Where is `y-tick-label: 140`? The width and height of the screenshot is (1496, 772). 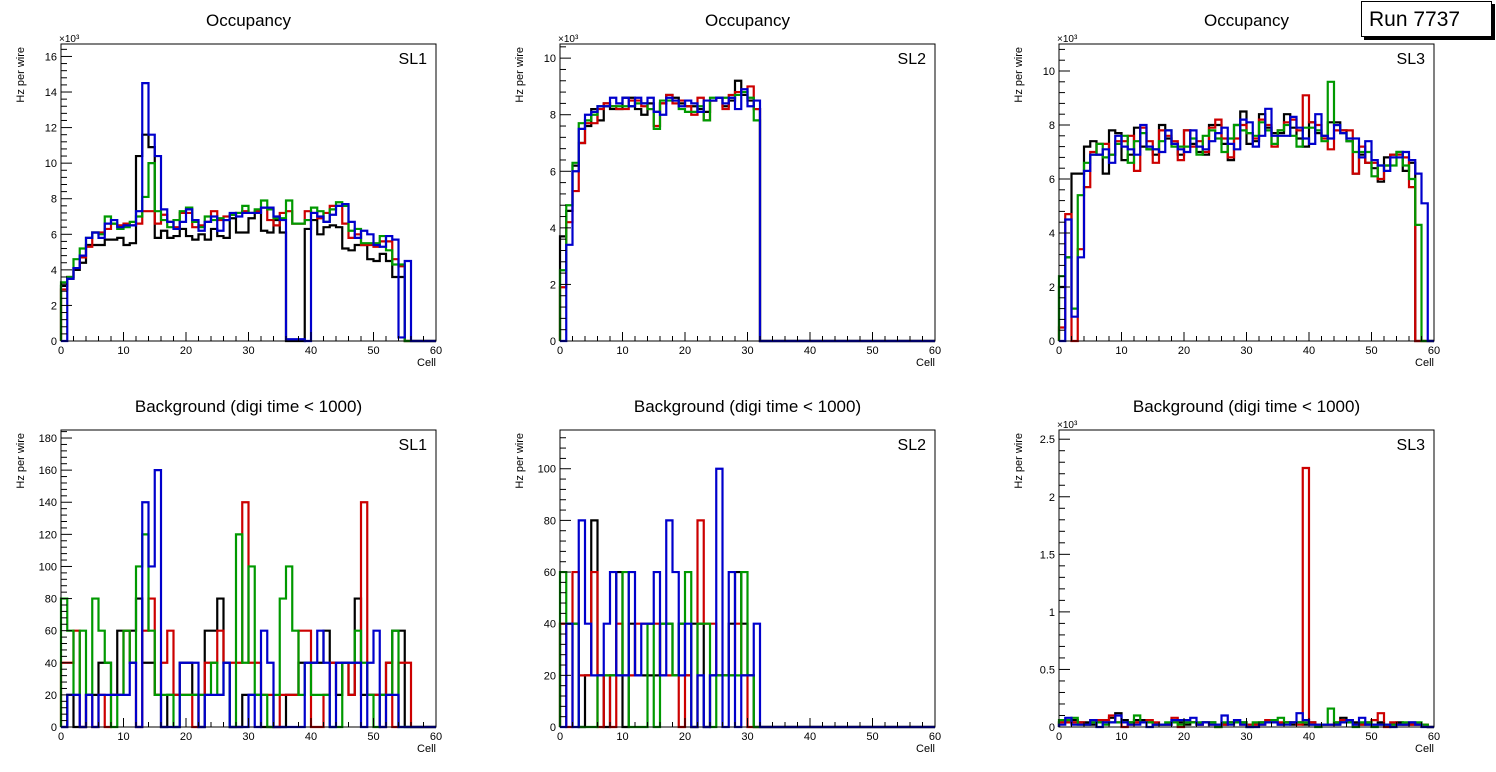
y-tick-label: 140 is located at coordinates (48, 503).